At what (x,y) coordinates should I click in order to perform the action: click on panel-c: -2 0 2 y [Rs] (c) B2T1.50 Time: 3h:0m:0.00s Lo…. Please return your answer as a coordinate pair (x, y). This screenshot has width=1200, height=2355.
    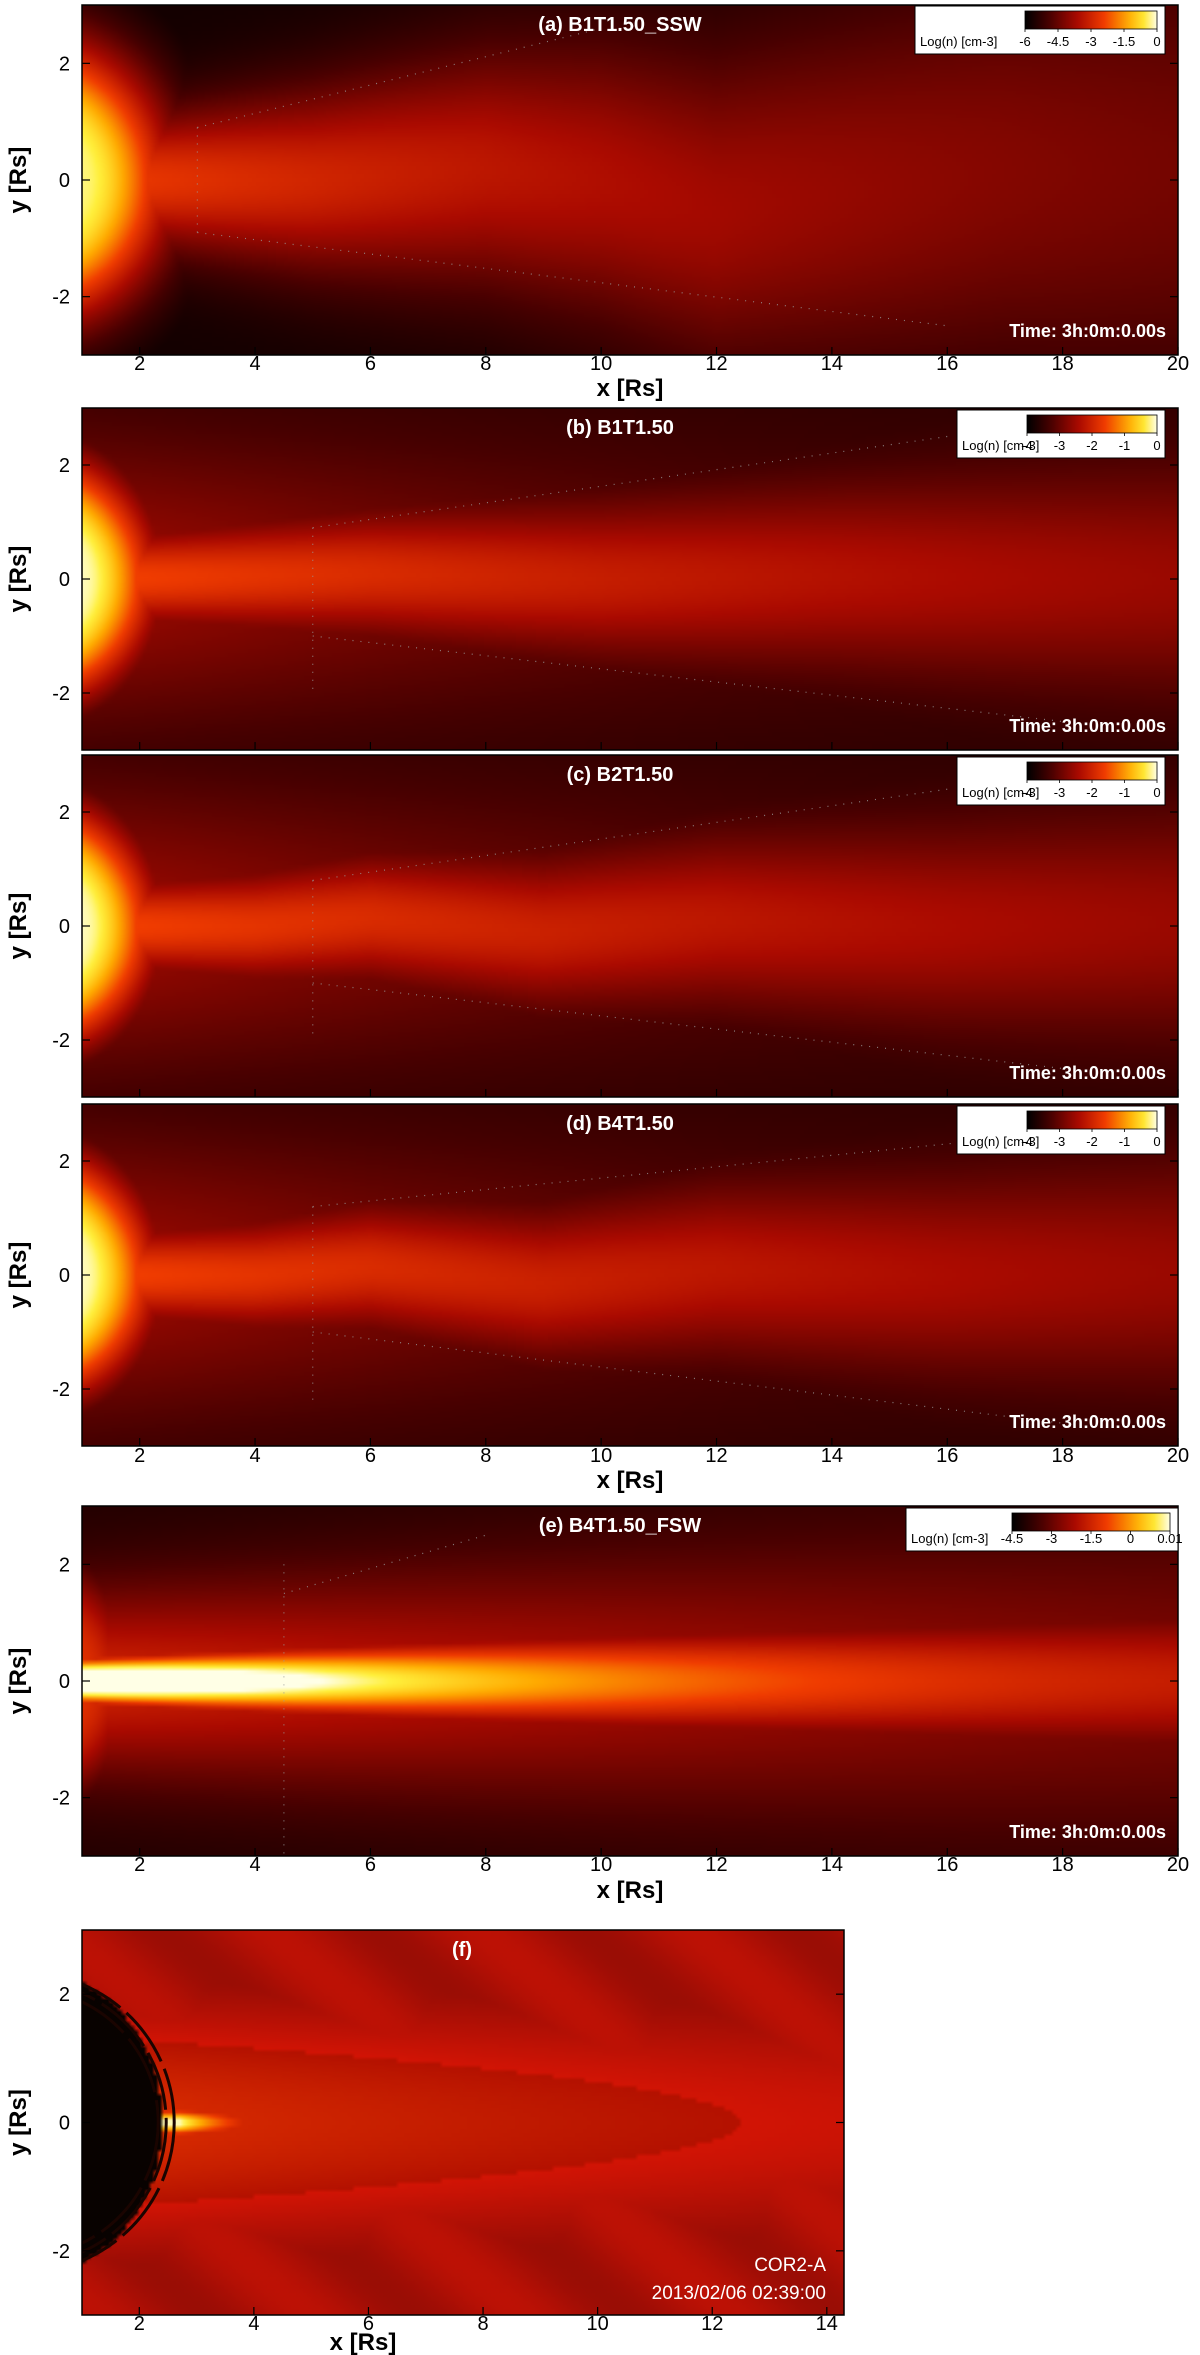
    Looking at the image, I should click on (592, 926).